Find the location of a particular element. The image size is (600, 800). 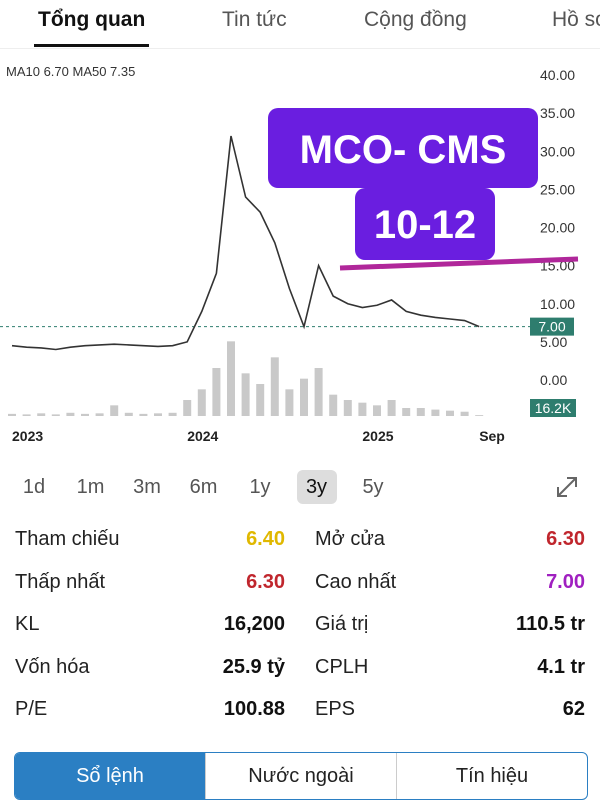

bottom-tab: Sổ lệnh is located at coordinates (110, 776).